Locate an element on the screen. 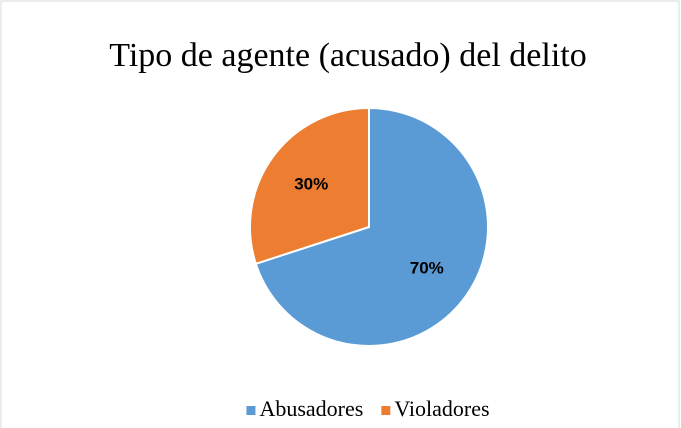 This screenshot has height=428, width=681. chart-title: Tipo de agente (acusado) del delito is located at coordinates (347, 55).